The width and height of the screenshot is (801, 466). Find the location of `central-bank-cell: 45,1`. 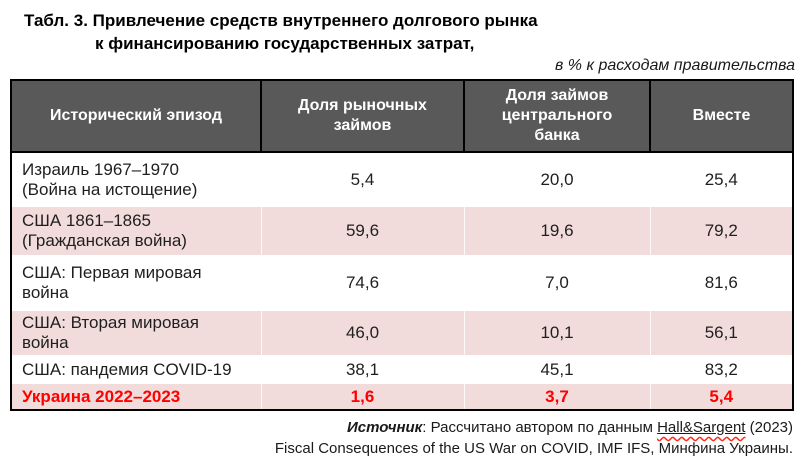

central-bank-cell: 45,1 is located at coordinates (556, 369).